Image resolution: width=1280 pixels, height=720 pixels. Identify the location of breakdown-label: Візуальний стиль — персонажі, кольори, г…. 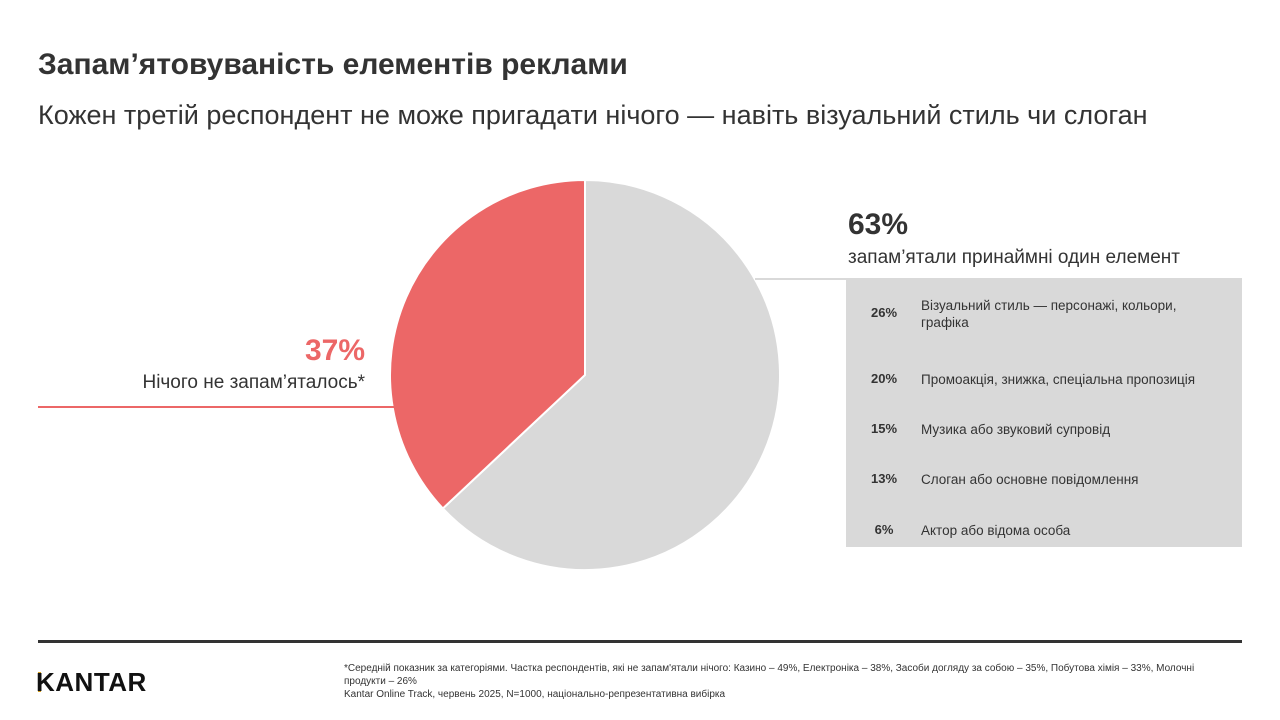
(1049, 314).